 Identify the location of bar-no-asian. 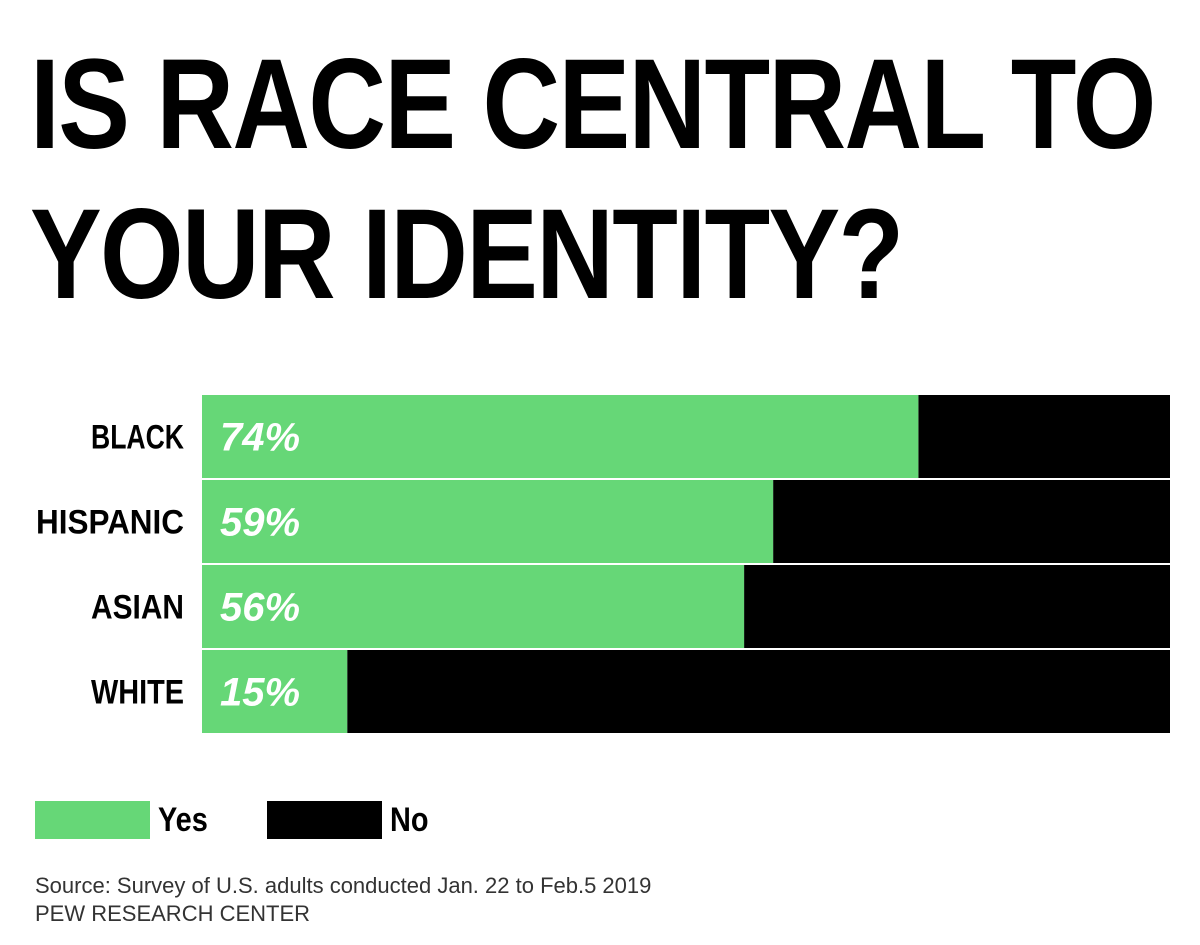
(957, 606).